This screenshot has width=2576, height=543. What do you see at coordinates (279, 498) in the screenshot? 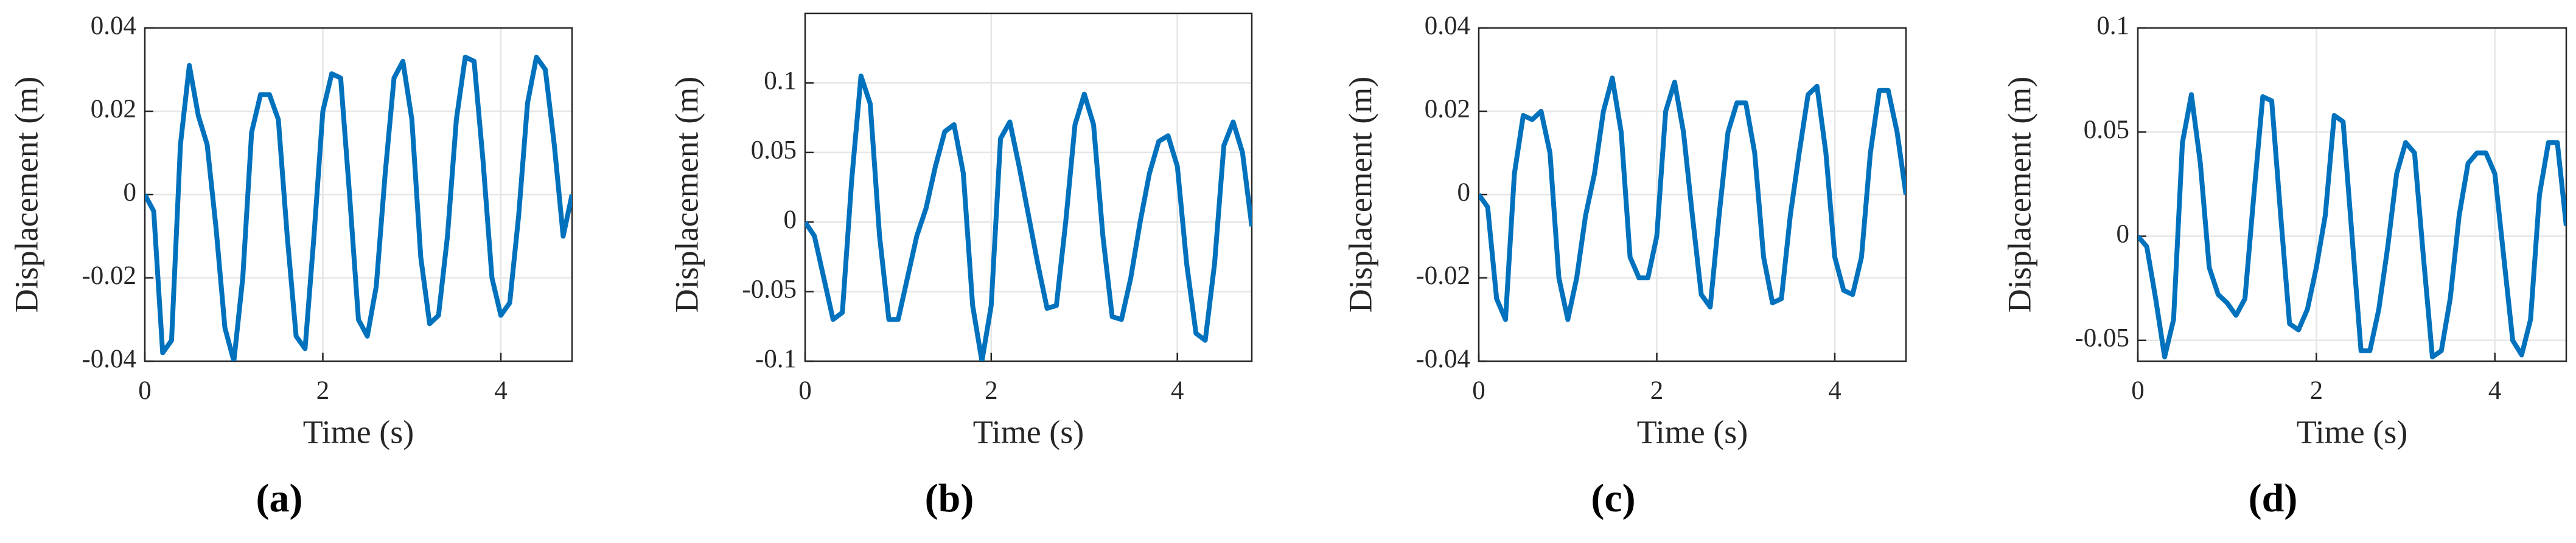
I see `panel-label: (a)` at bounding box center [279, 498].